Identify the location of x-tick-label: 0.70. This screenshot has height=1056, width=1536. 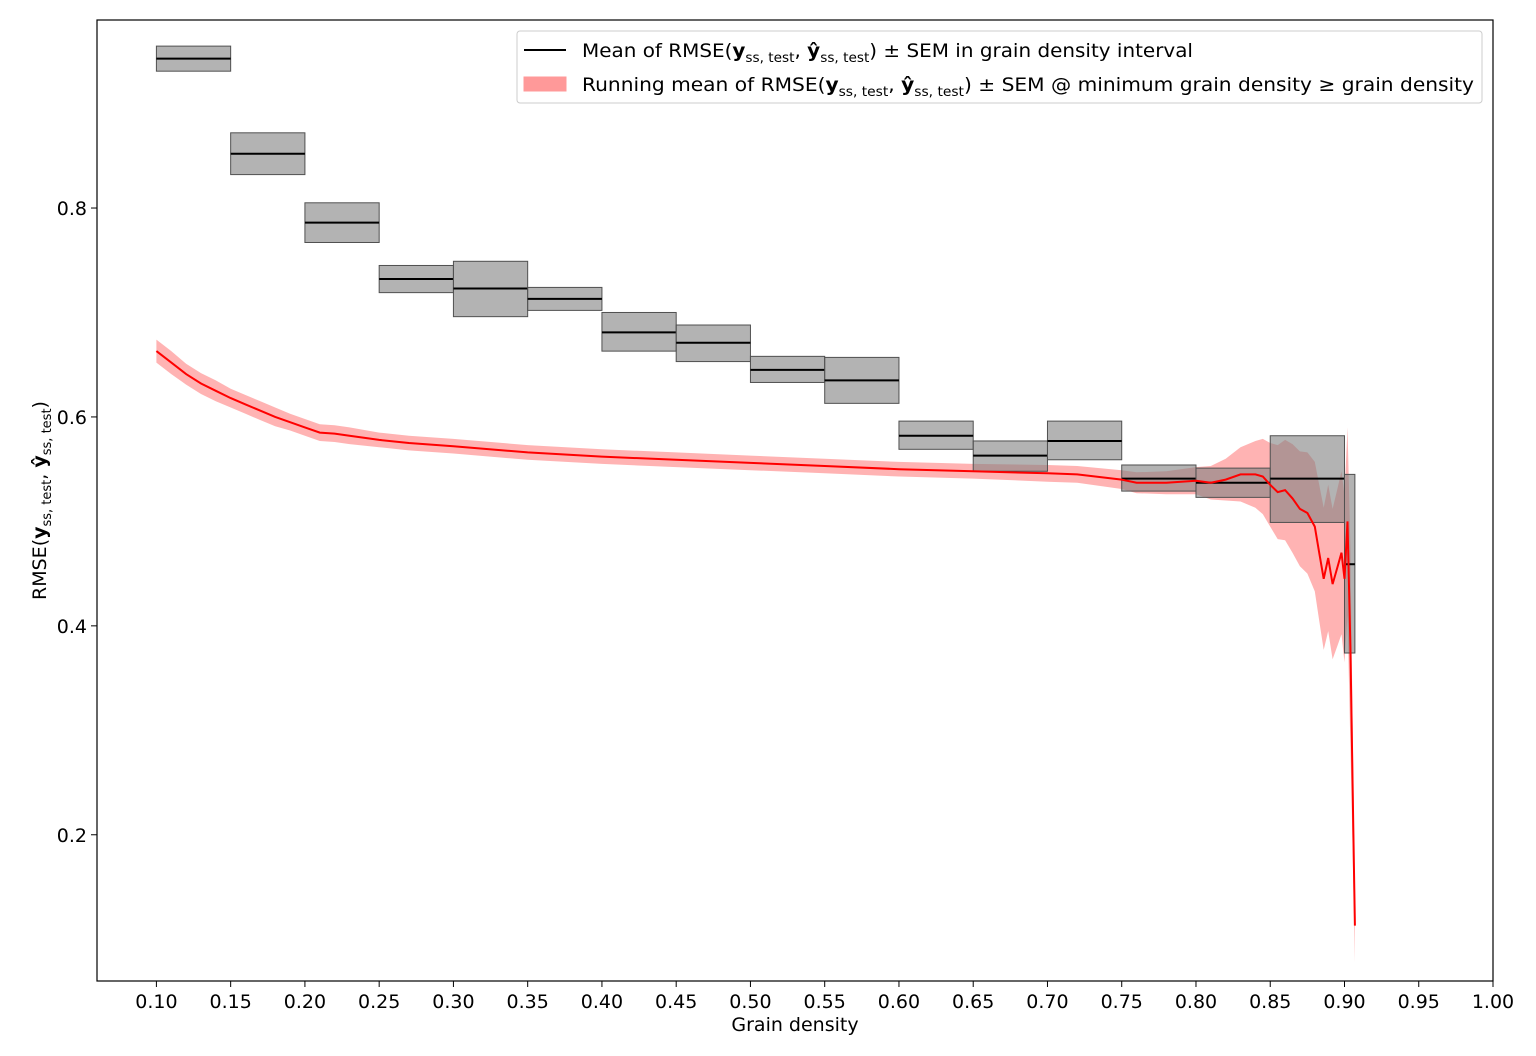
(1047, 1002).